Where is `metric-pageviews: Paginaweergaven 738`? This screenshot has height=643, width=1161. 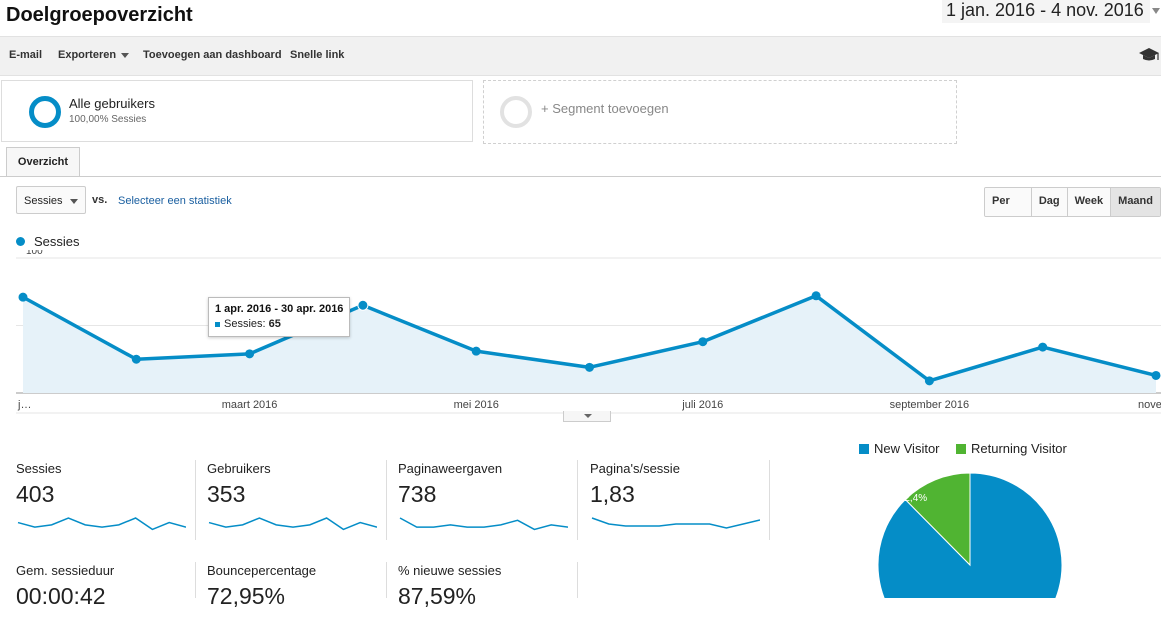 metric-pageviews: Paginaweergaven 738 is located at coordinates (493, 501).